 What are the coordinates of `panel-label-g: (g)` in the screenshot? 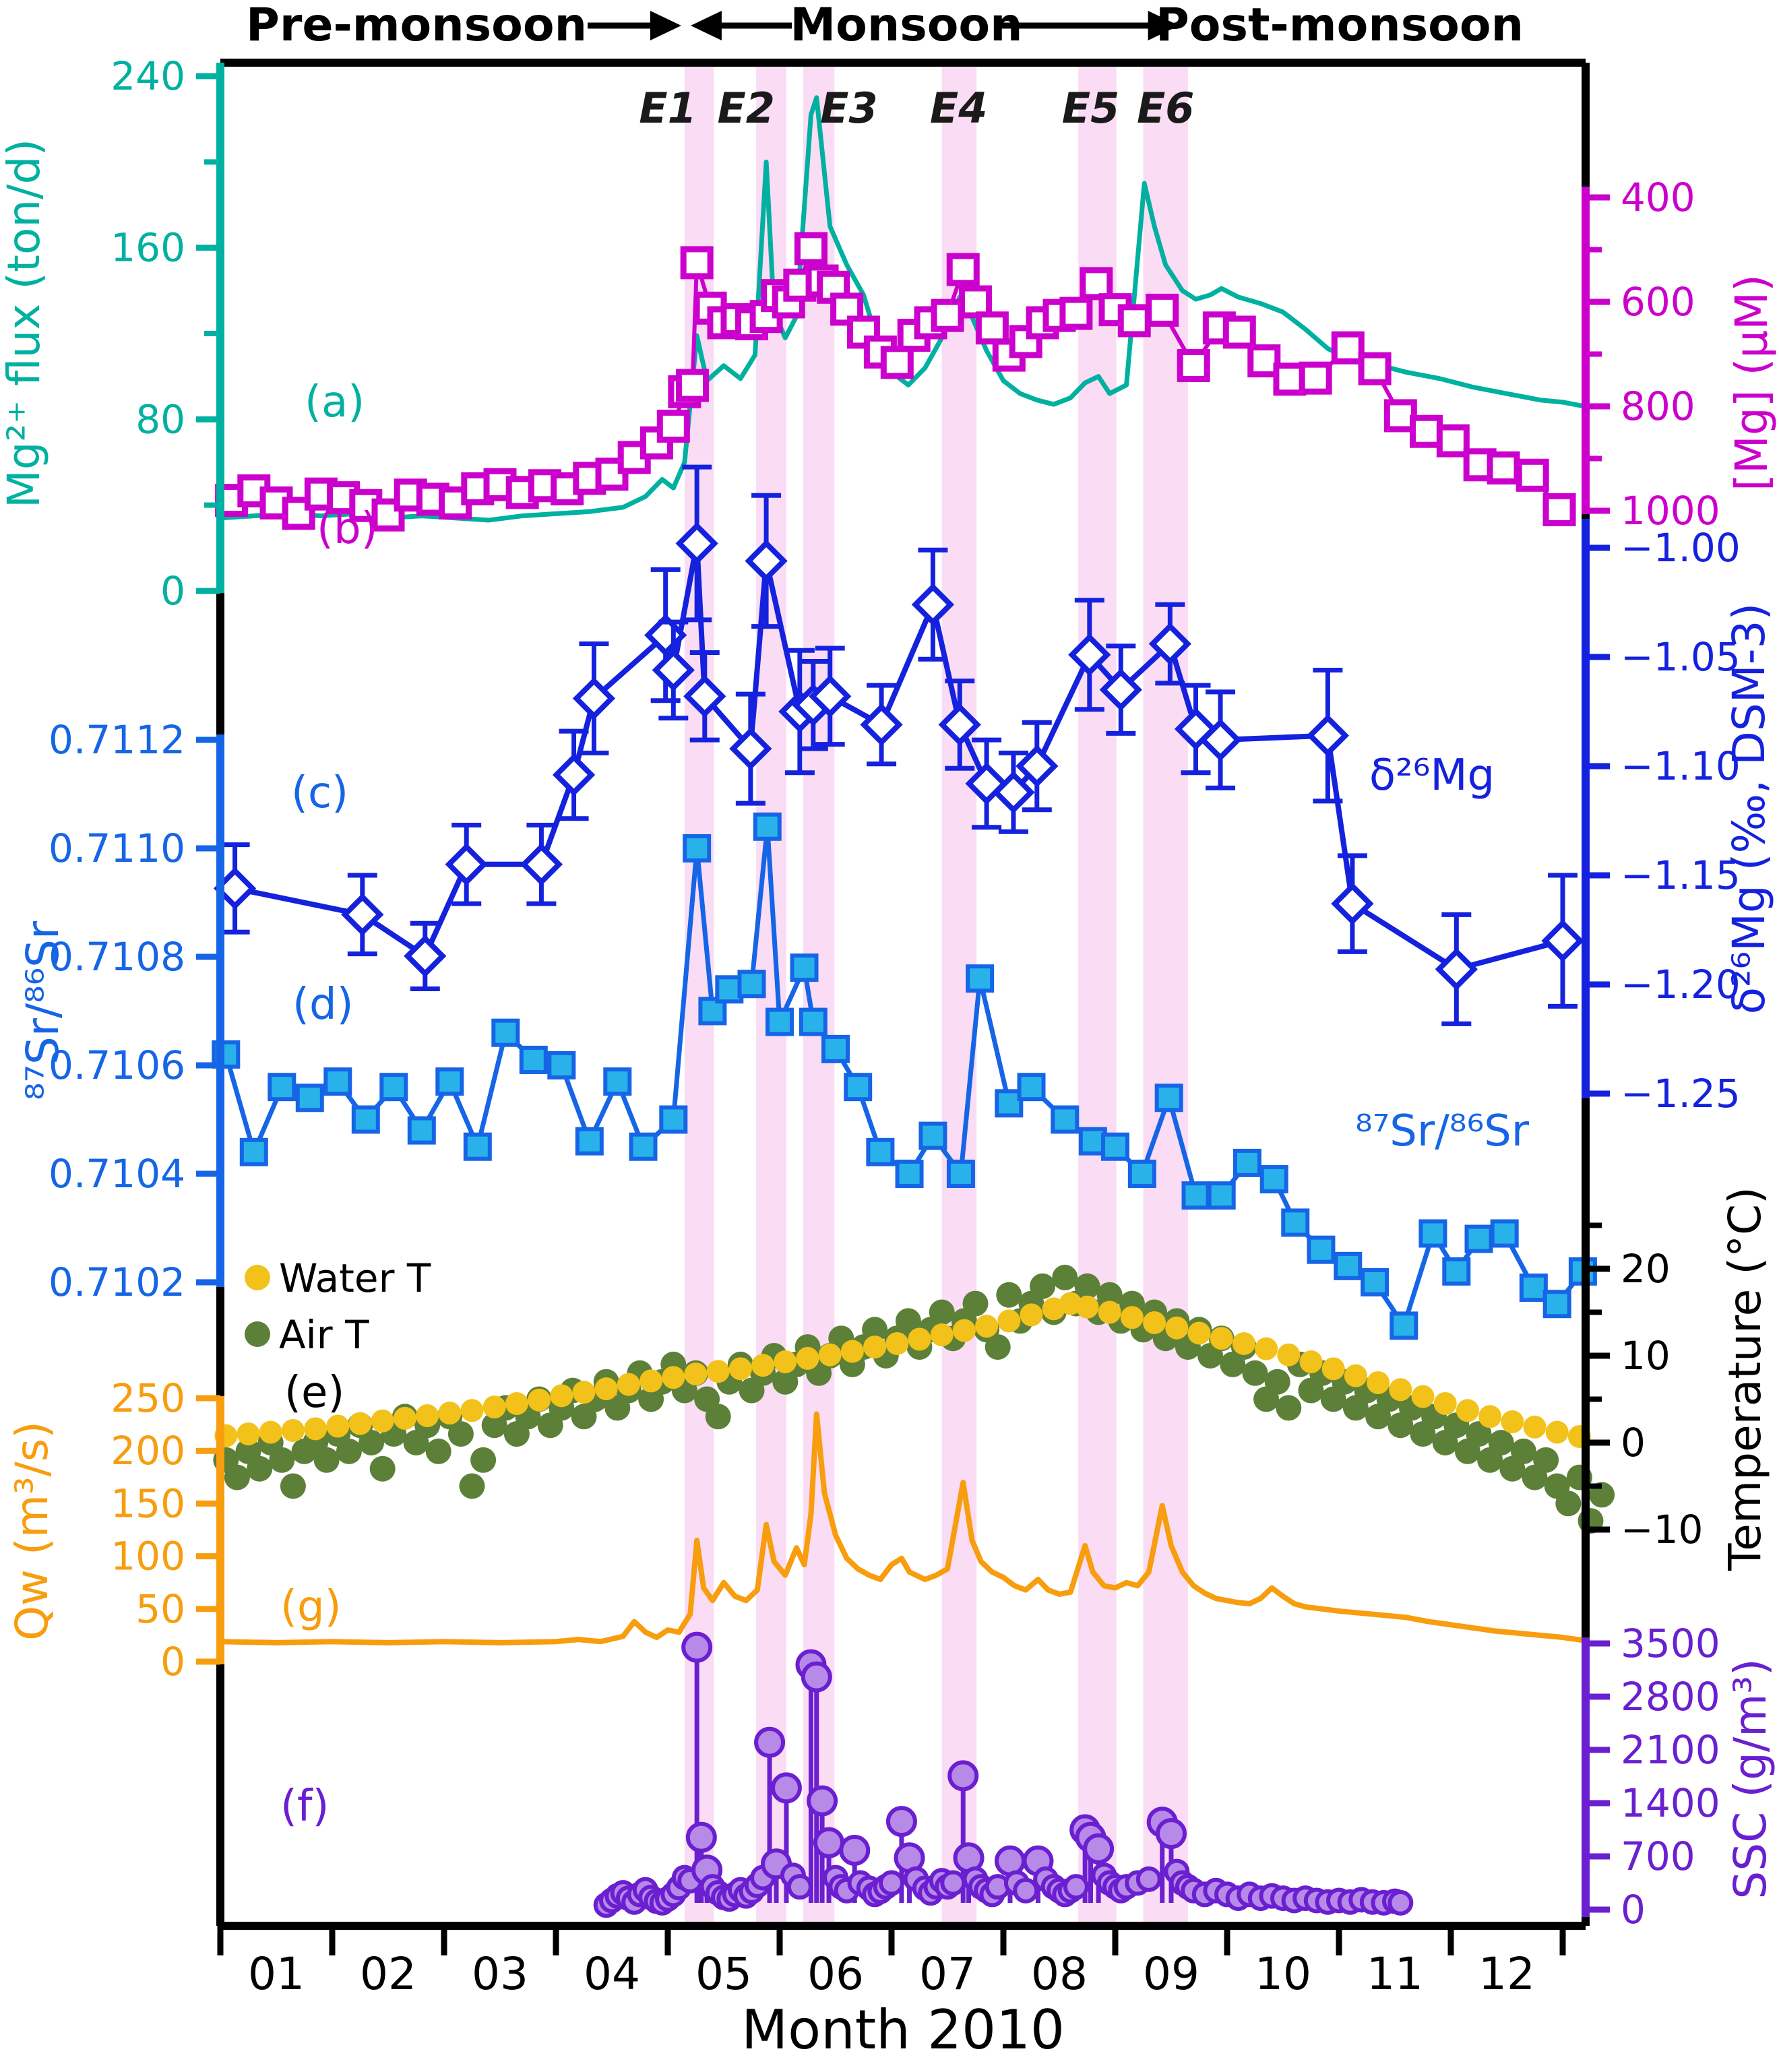 It's located at (311, 1607).